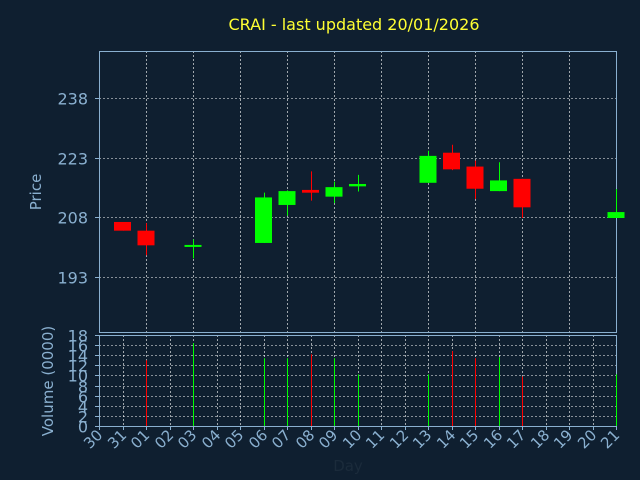 This screenshot has width=640, height=480. Describe the element at coordinates (234, 439) in the screenshot. I see `x-tick-label: 05` at that location.